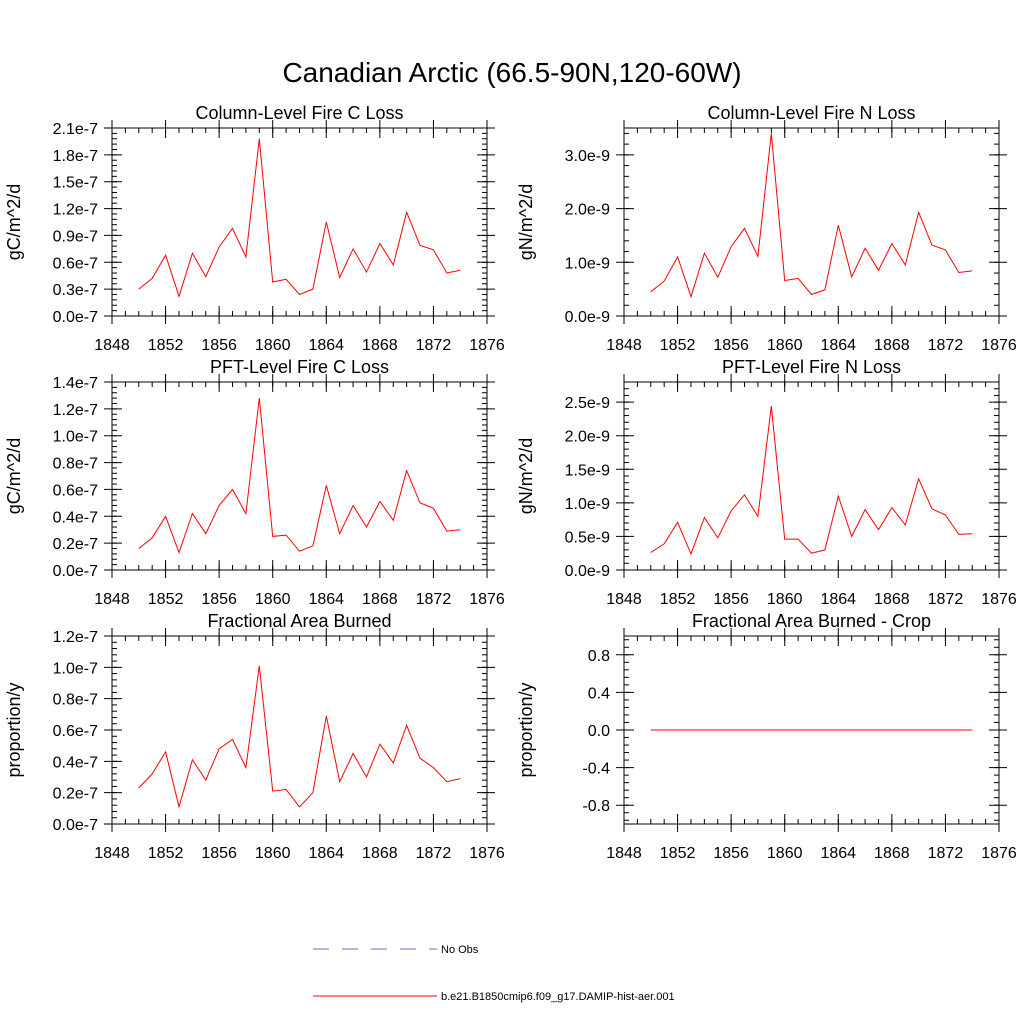 This screenshot has height=1024, width=1024. What do you see at coordinates (599, 693) in the screenshot?
I see `y-tick-label: 0.4` at bounding box center [599, 693].